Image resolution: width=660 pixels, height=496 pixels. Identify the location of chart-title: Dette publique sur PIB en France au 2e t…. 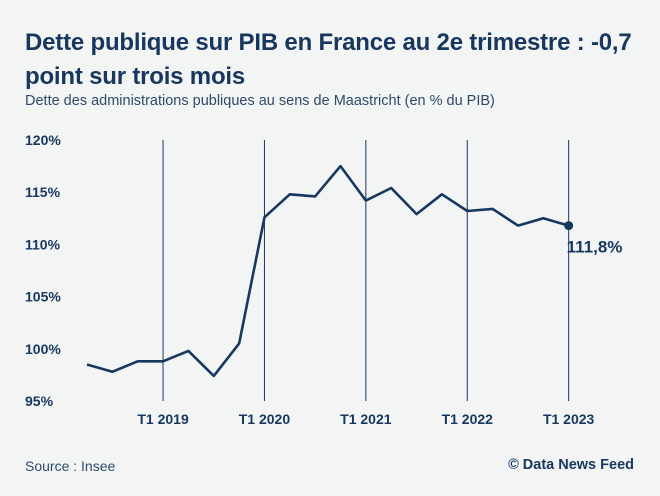
(328, 59).